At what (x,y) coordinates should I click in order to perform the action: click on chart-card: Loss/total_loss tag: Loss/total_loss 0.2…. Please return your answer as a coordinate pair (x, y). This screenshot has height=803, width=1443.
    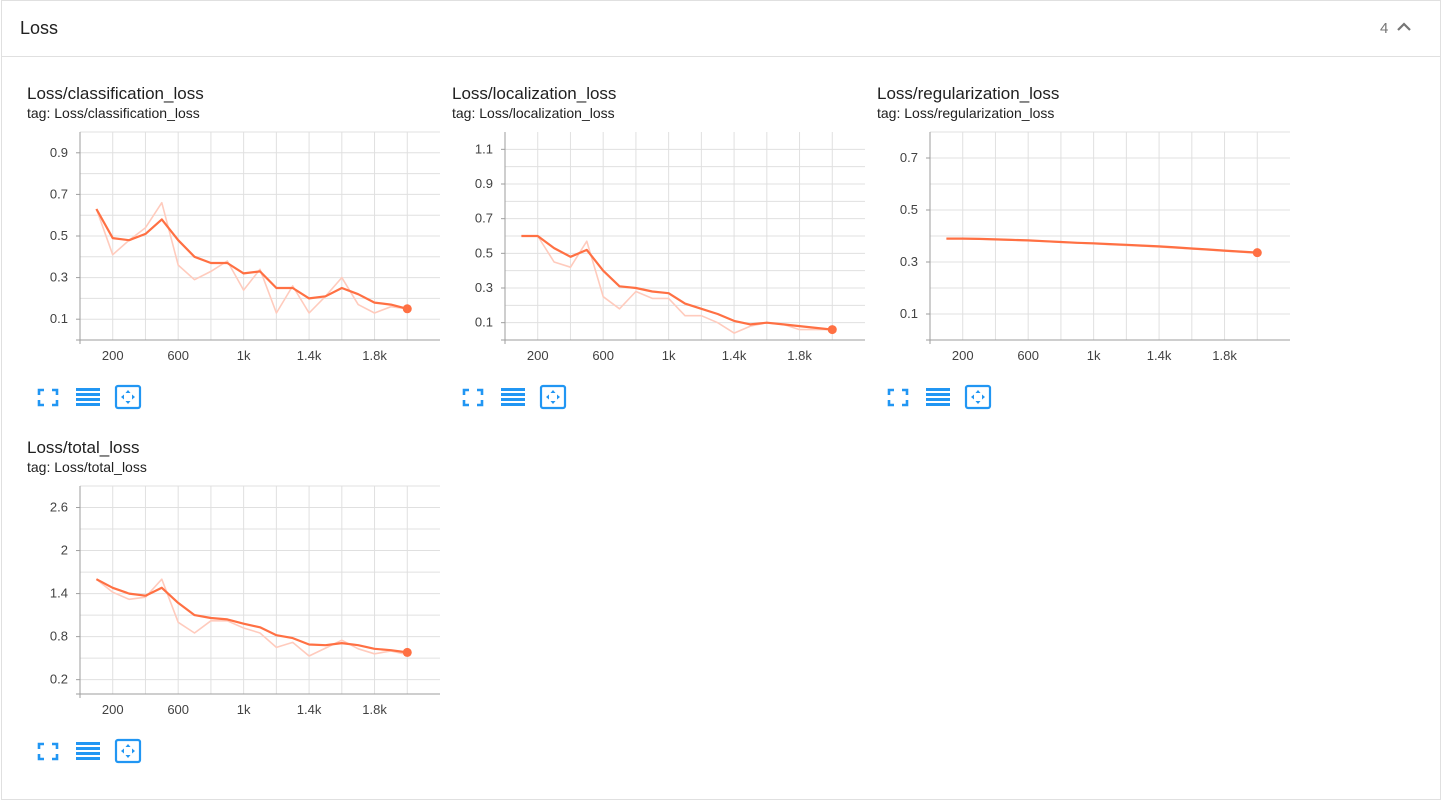
    Looking at the image, I should click on (237, 608).